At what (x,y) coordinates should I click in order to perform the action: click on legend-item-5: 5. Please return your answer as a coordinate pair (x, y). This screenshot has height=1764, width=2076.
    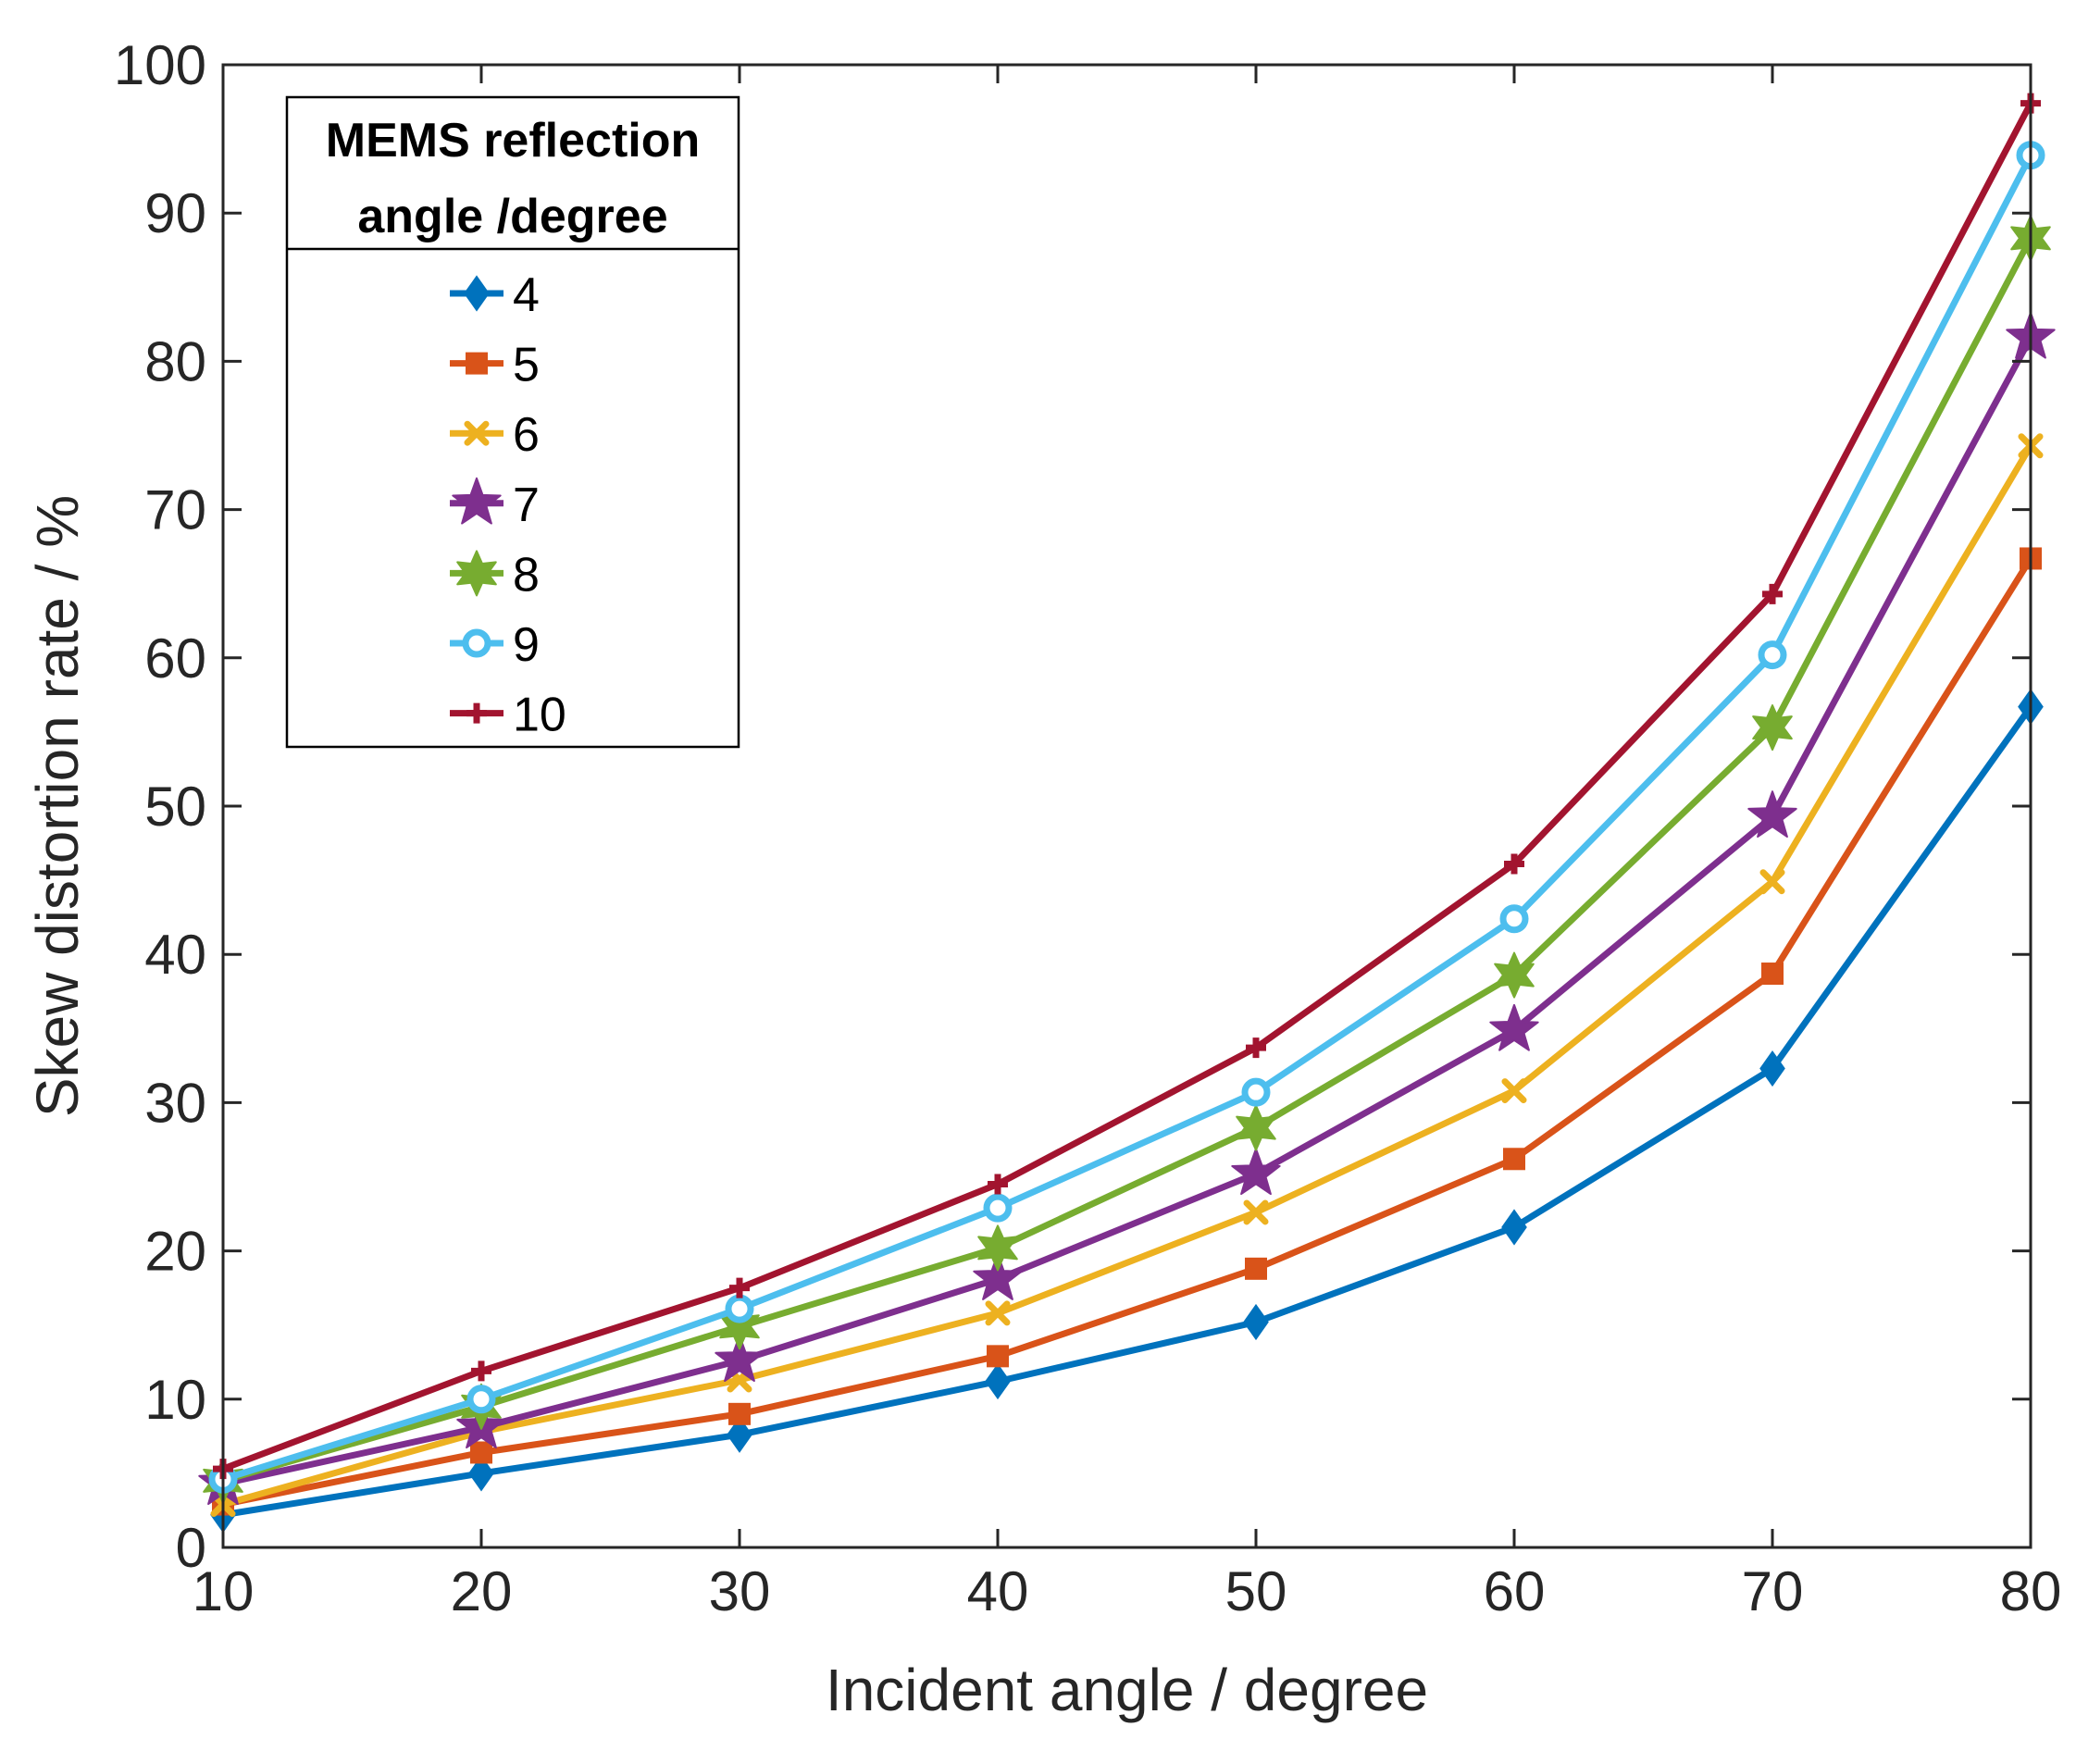
    Looking at the image, I should click on (495, 365).